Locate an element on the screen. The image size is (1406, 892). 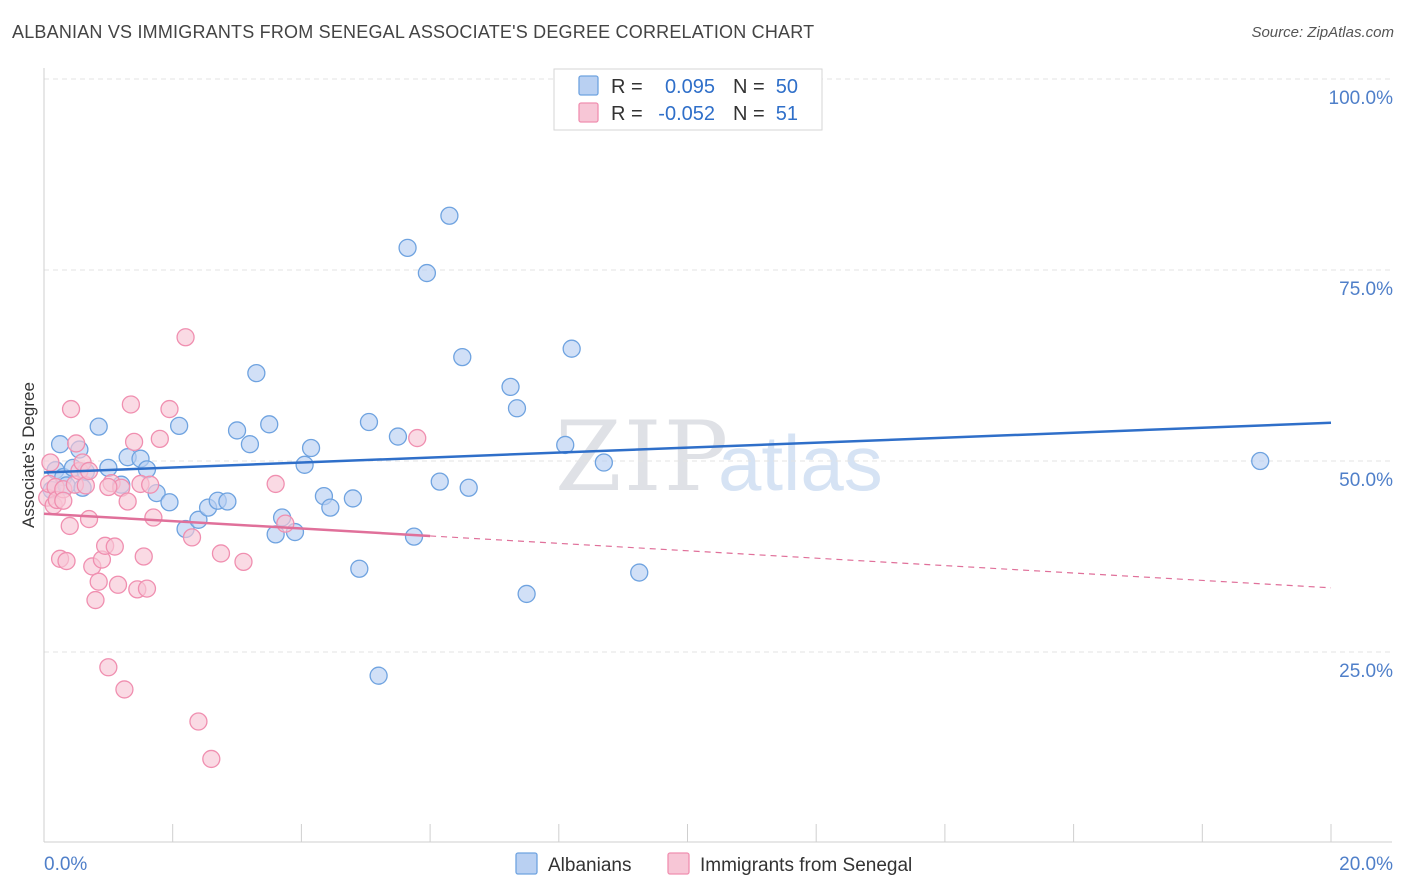
y-tick-label: 50.0% is located at coordinates (1366, 480).